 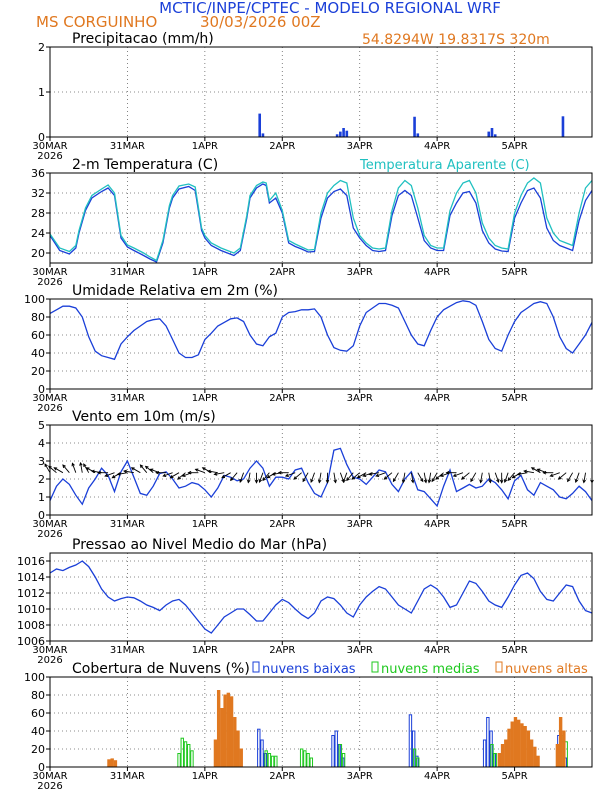 I want to click on series-line-temperatura-aparente-c-, so click(x=321, y=219).